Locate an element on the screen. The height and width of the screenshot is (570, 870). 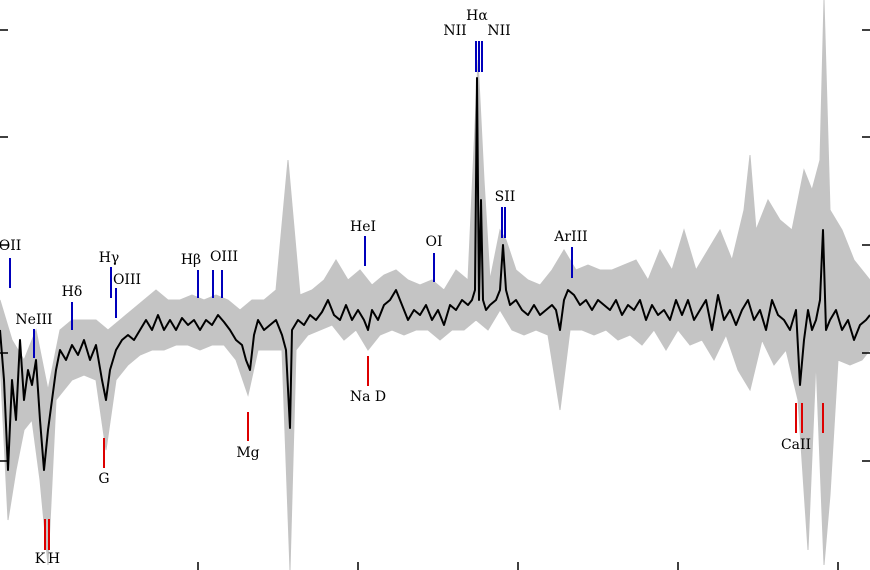
line-hei-label: HeI is located at coordinates (363, 227).